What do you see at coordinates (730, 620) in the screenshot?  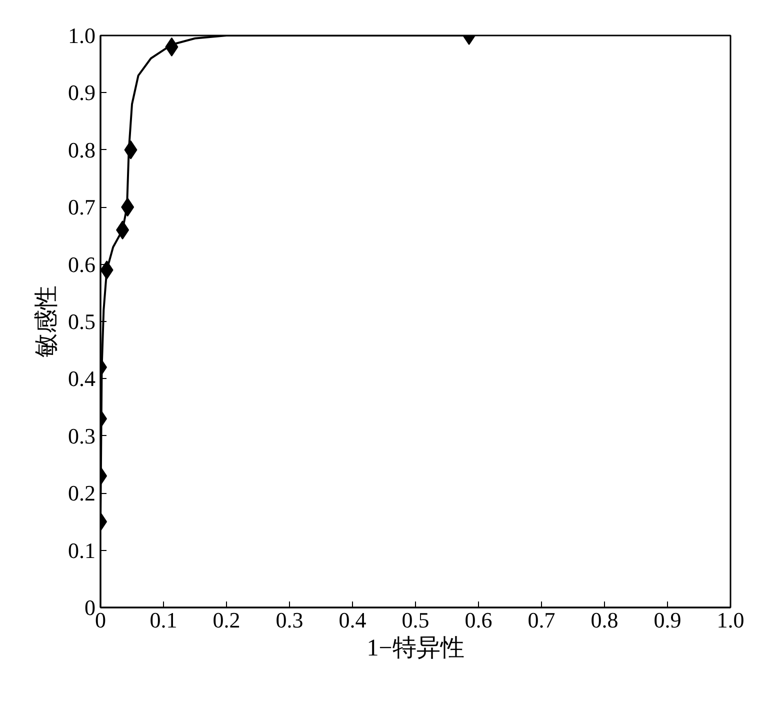 I see `x-tick-label: 1.0` at bounding box center [730, 620].